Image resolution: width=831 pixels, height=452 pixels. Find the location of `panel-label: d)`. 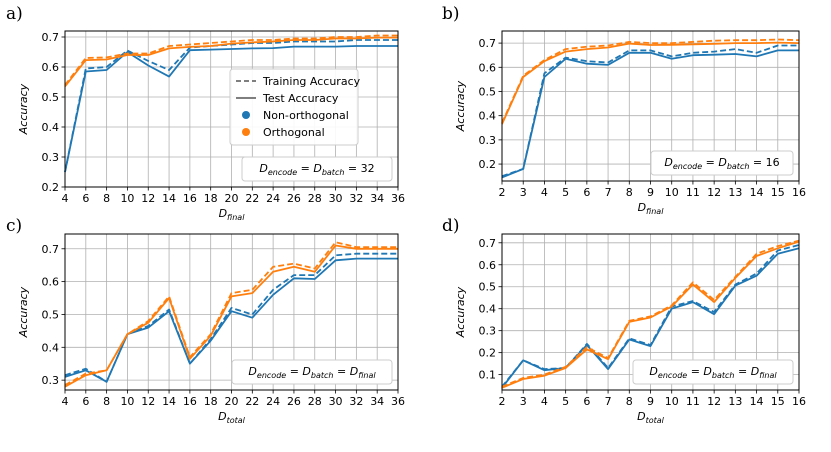

panel-label: d) is located at coordinates (451, 226).